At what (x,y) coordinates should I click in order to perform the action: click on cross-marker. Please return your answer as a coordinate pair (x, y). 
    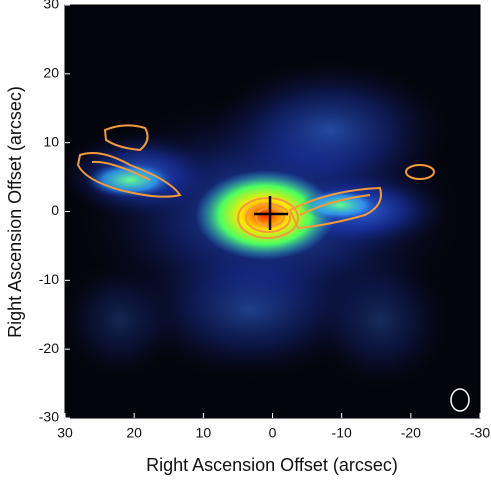
    Looking at the image, I should click on (271, 213).